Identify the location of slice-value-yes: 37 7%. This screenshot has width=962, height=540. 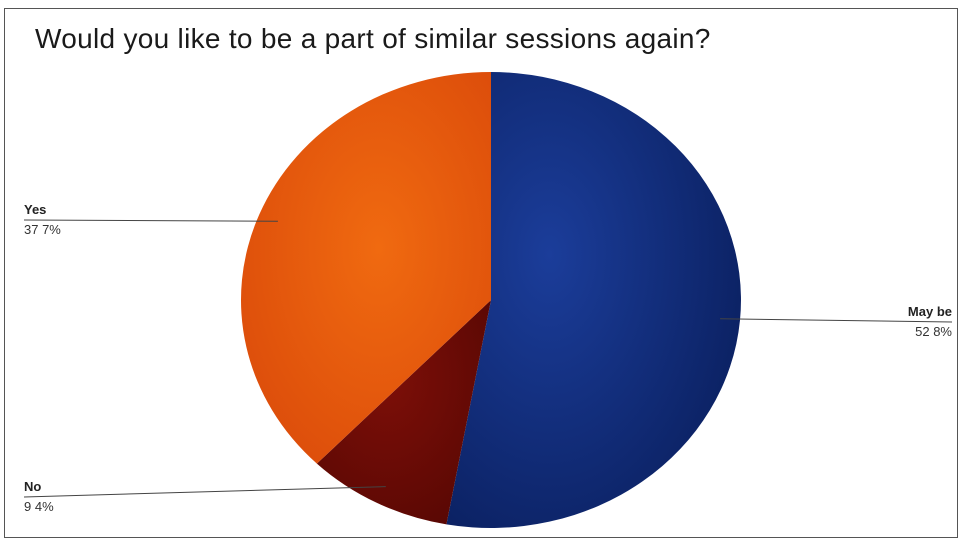
(42, 229).